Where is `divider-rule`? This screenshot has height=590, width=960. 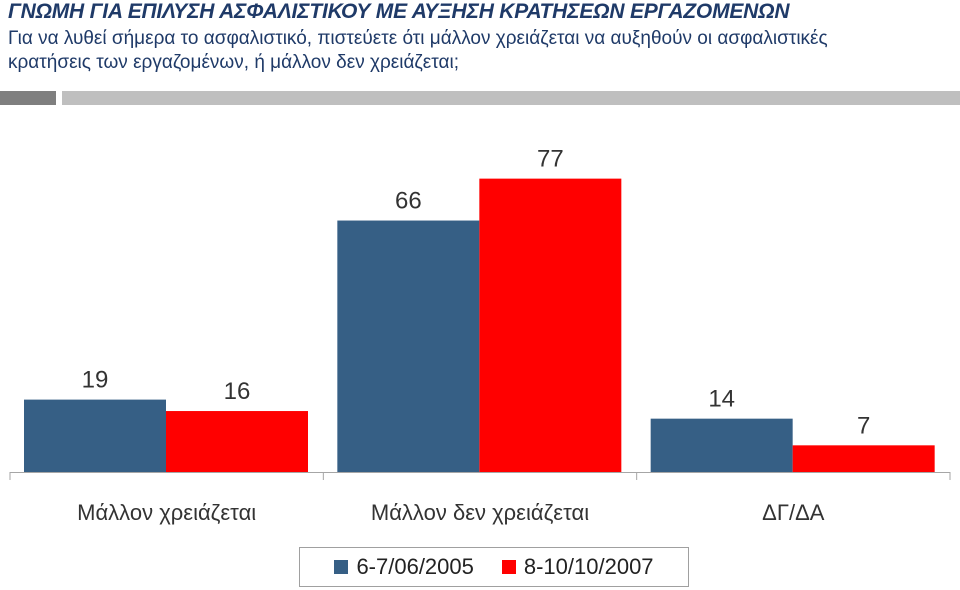 divider-rule is located at coordinates (511, 98).